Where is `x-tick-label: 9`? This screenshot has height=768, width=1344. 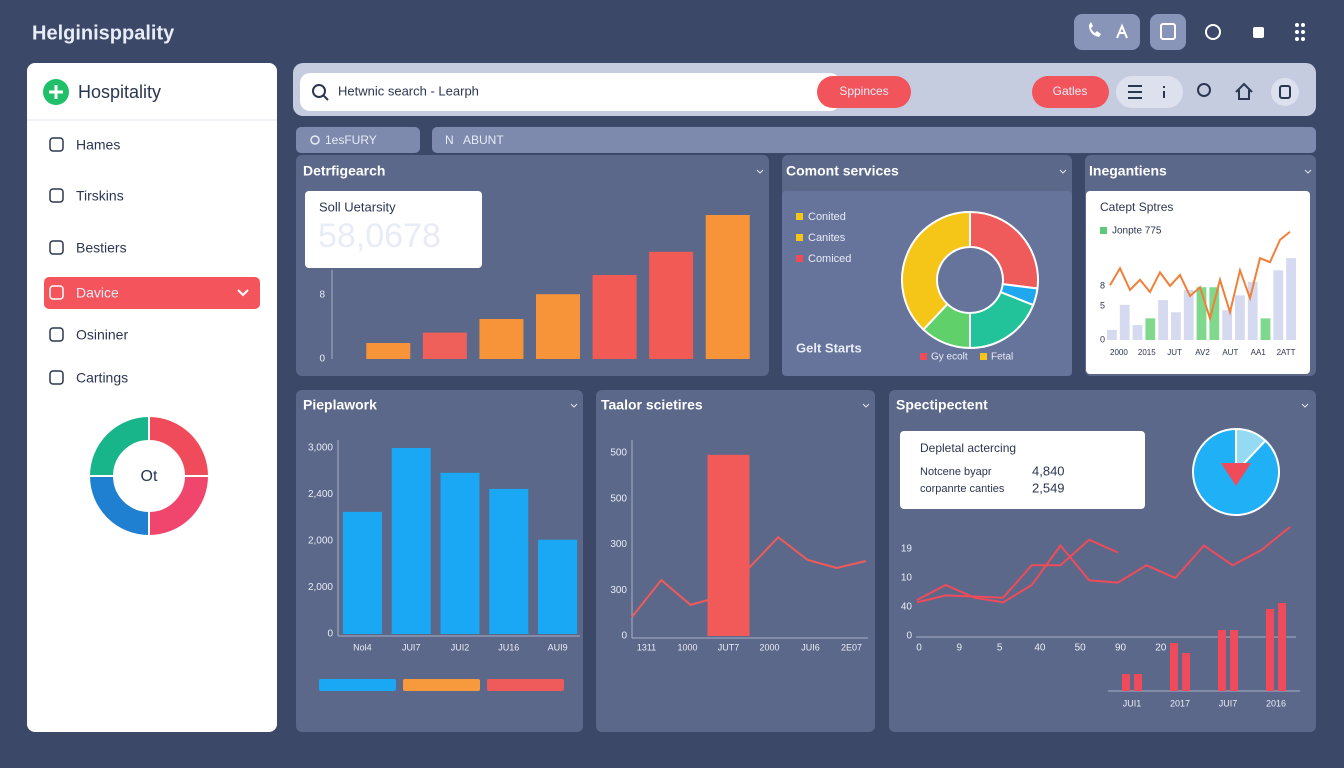 x-tick-label: 9 is located at coordinates (960, 648).